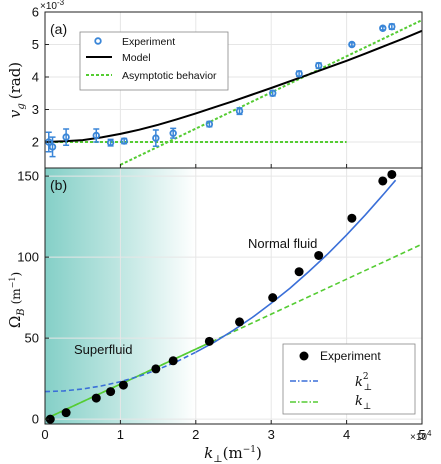 This screenshot has height=464, width=441. I want to click on panel-a-y-axis-label: vg(rad), so click(16, 90).